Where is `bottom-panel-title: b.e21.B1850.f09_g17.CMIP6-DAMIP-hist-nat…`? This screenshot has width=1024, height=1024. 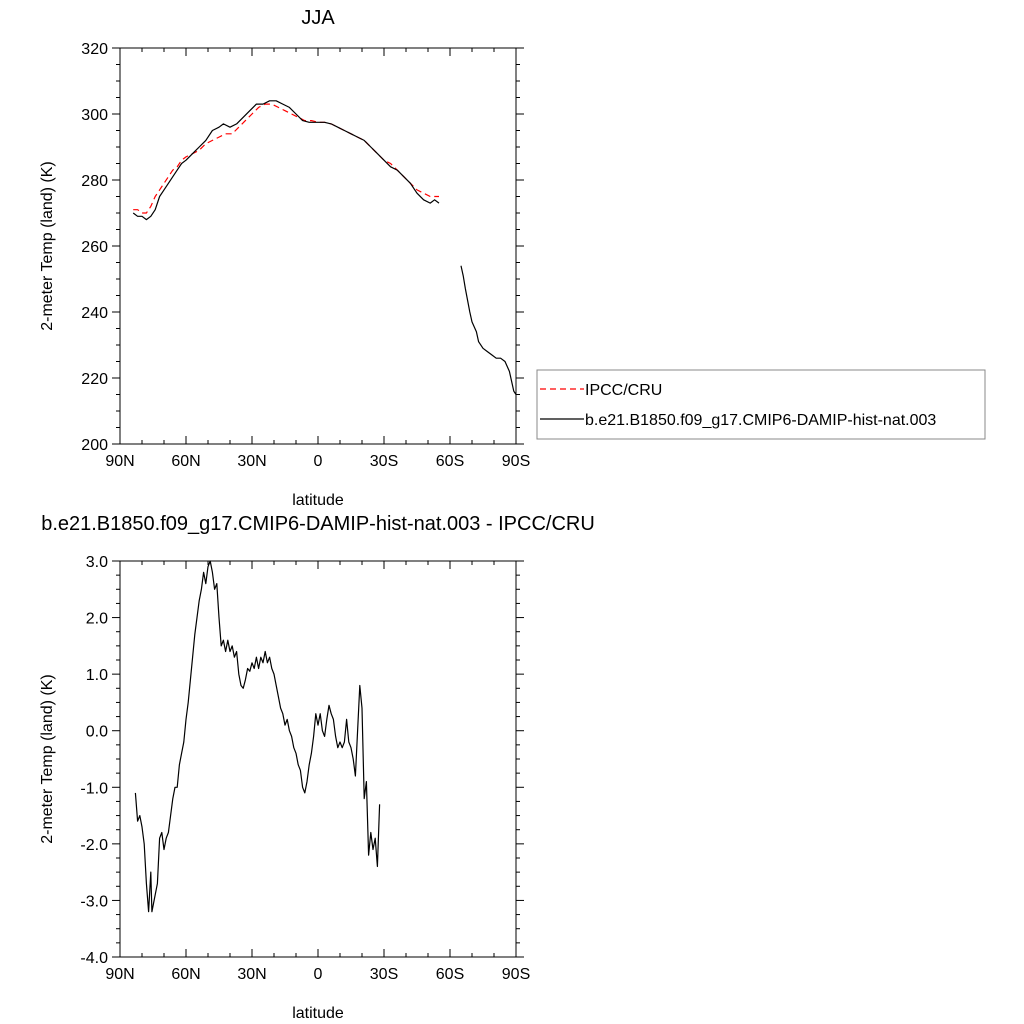
bottom-panel-title: b.e21.B1850.f09_g17.CMIP6-DAMIP-hist-nat… is located at coordinates (318, 524).